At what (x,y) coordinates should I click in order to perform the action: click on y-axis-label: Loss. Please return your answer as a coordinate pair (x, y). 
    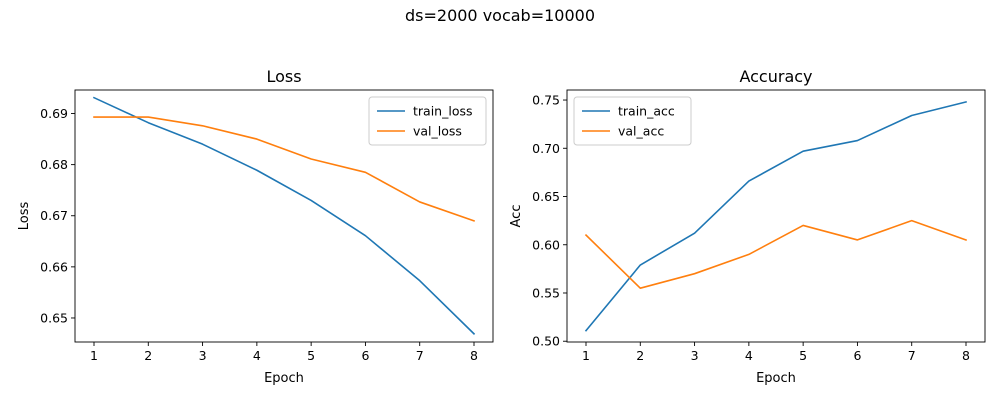
    Looking at the image, I should click on (24, 216).